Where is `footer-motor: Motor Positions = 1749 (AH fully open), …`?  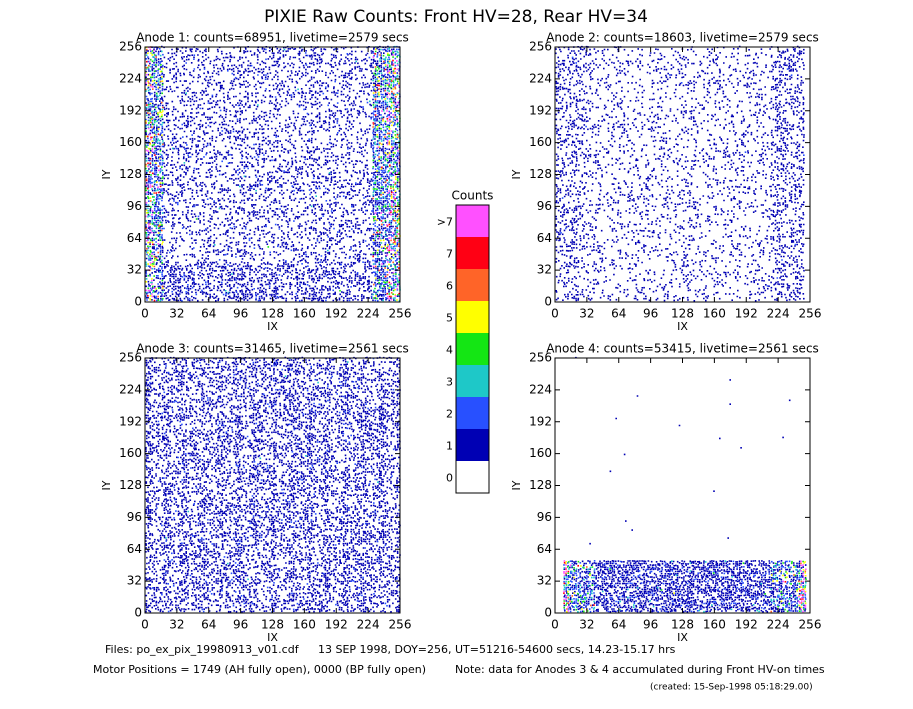
footer-motor: Motor Positions = 1749 (AH fully open), … is located at coordinates (259, 669).